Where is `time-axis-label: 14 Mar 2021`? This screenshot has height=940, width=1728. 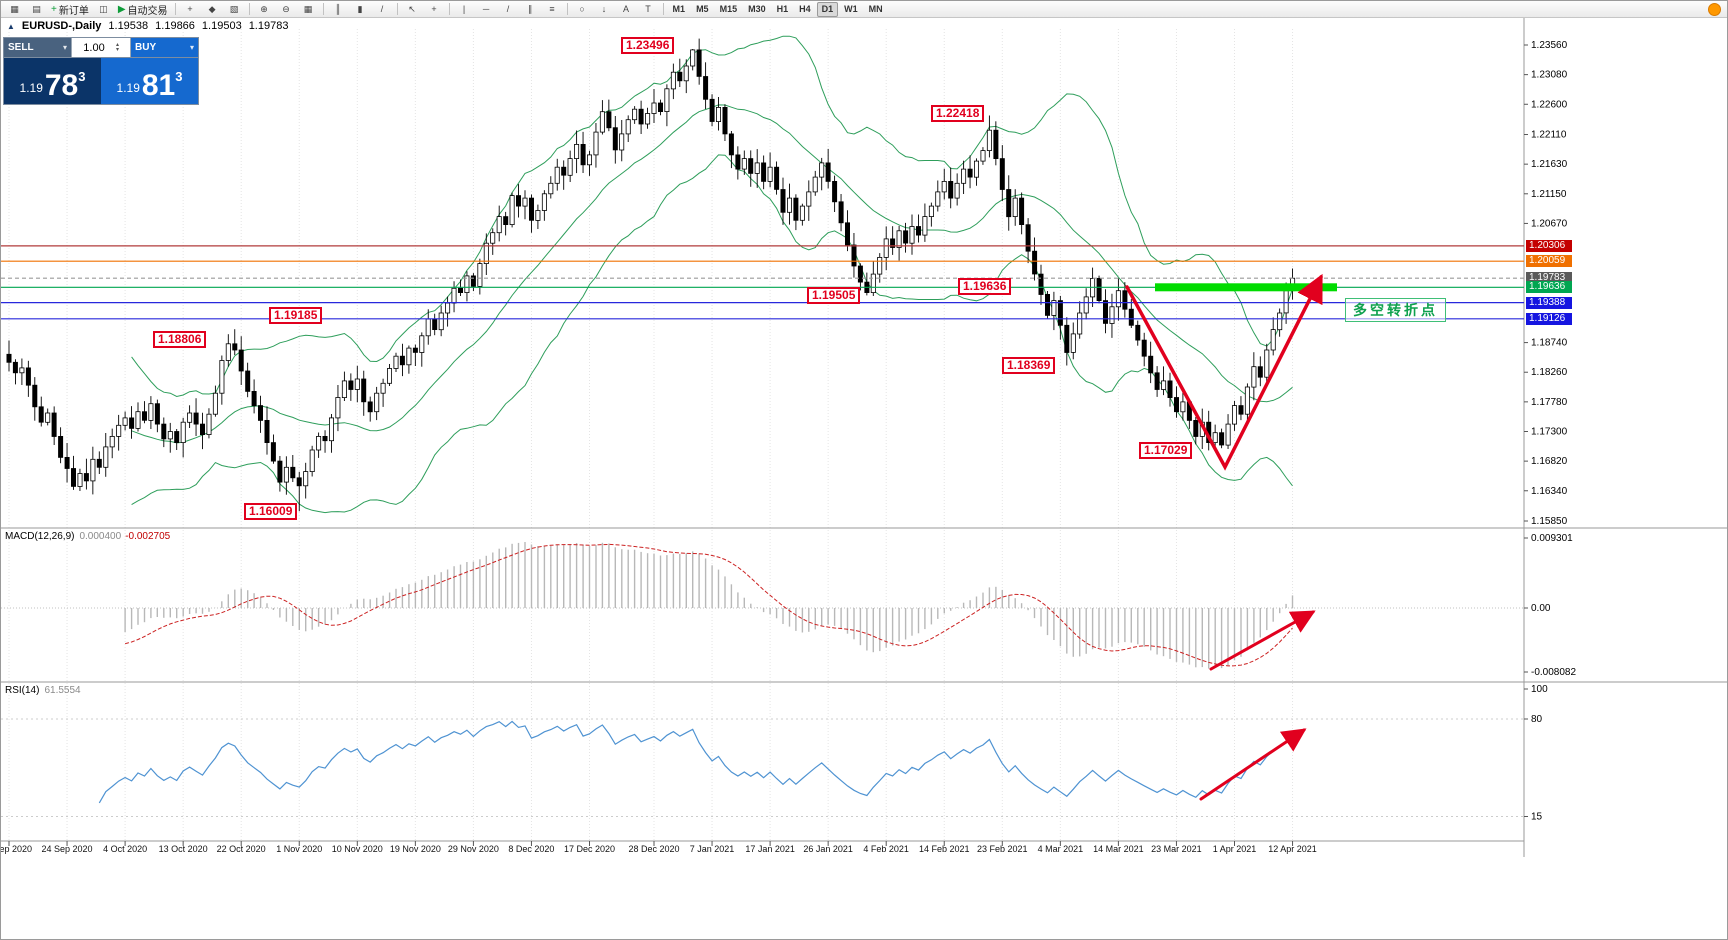 time-axis-label: 14 Mar 2021 is located at coordinates (1118, 849).